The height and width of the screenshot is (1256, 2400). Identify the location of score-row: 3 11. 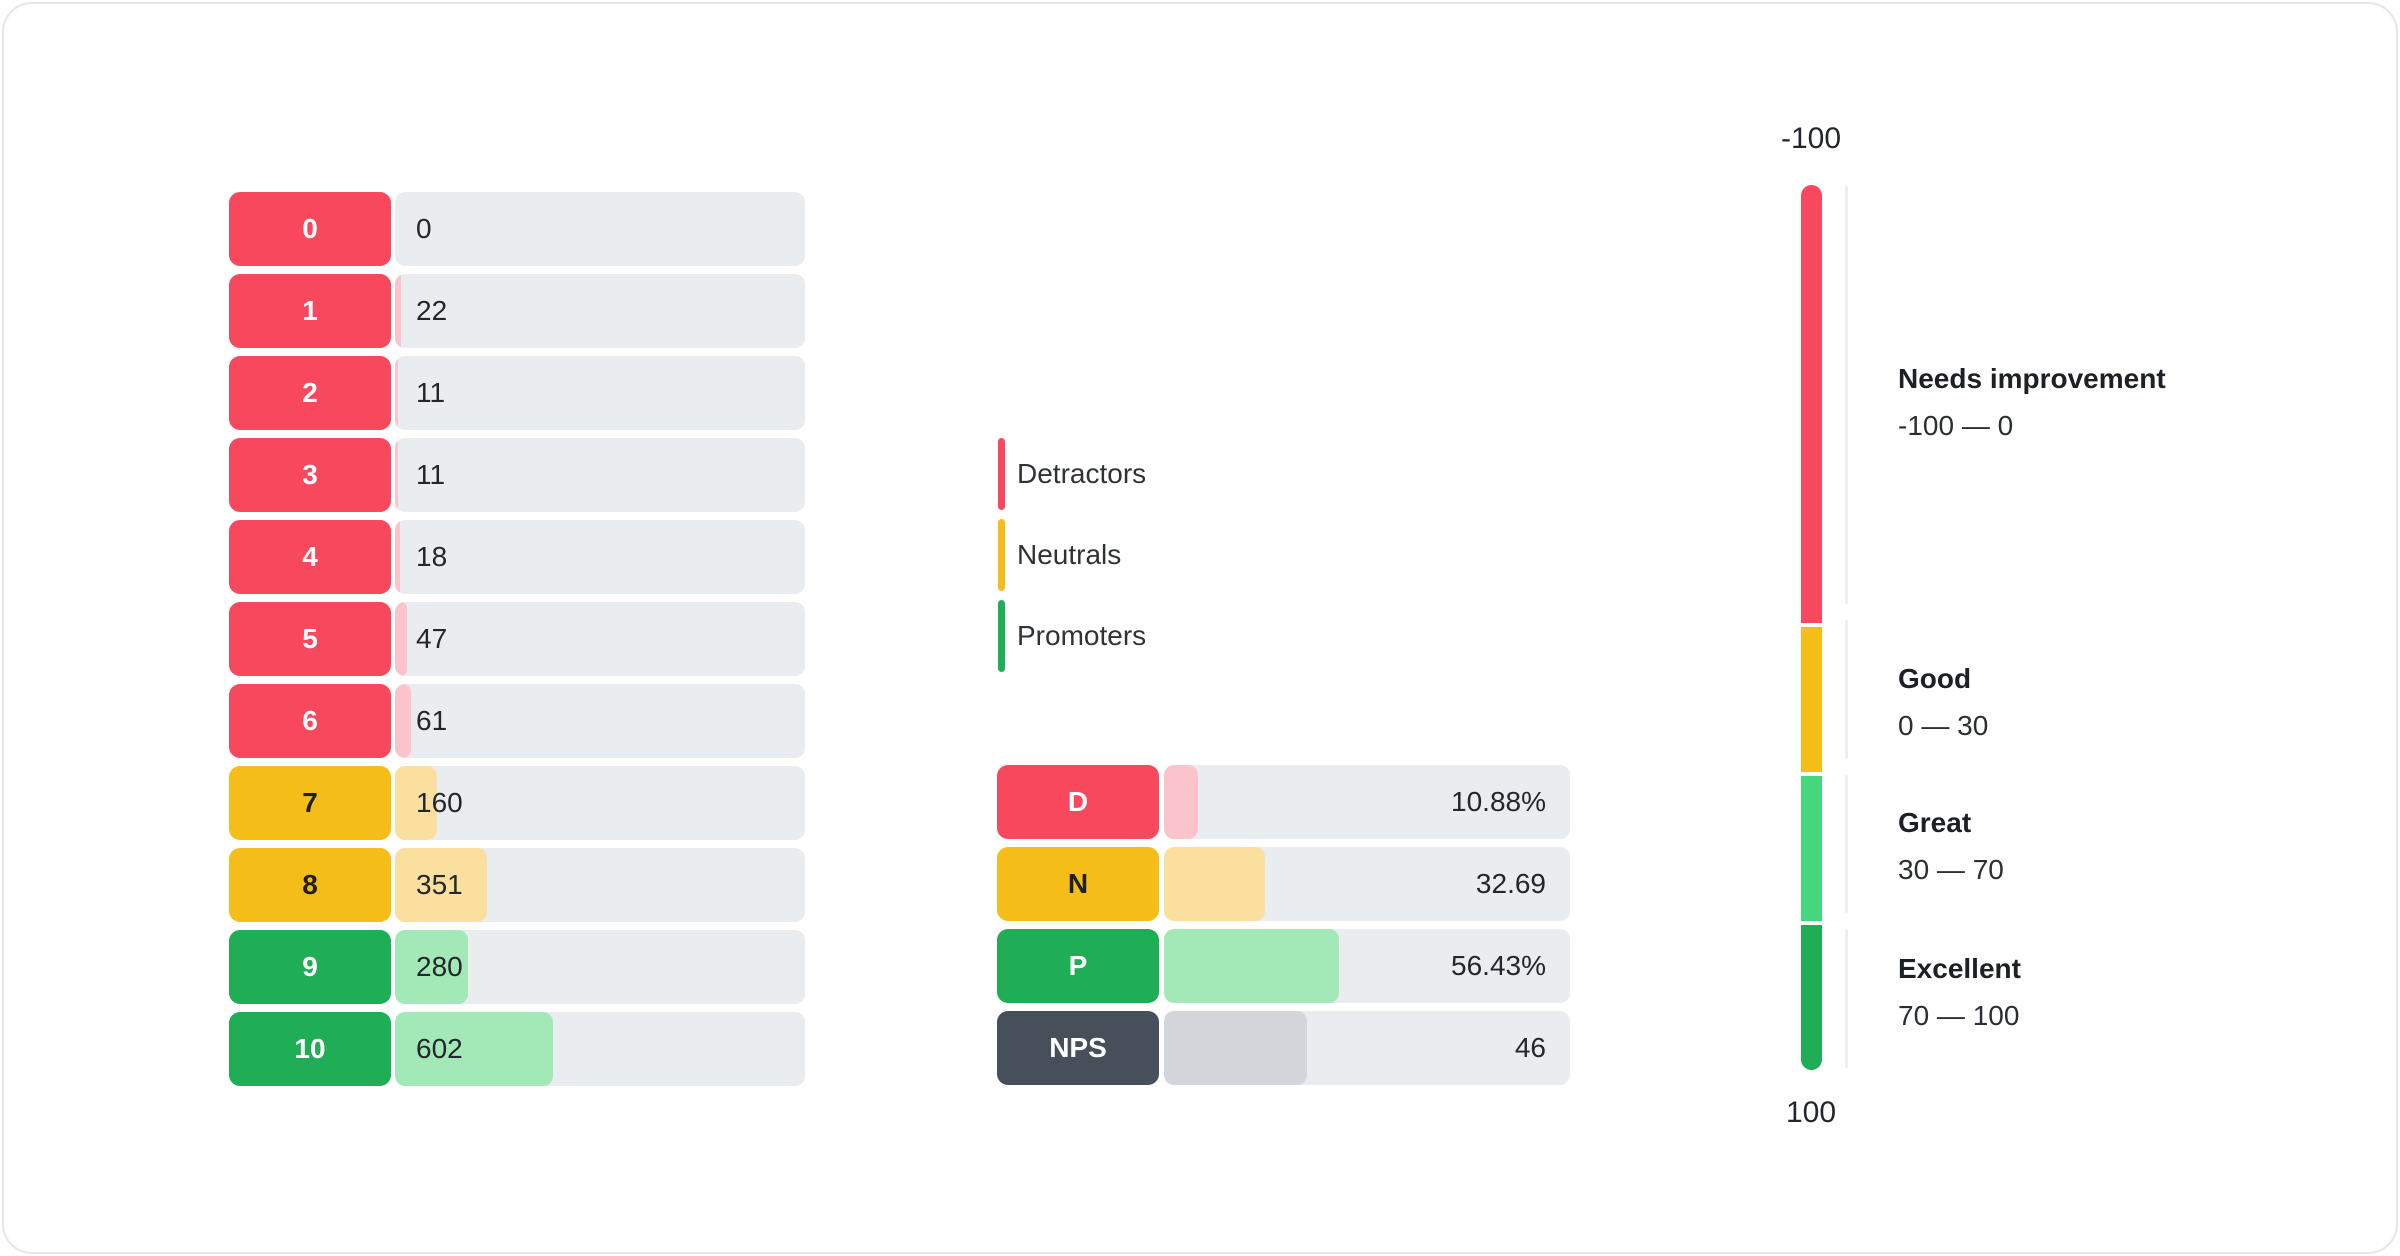
(517, 475).